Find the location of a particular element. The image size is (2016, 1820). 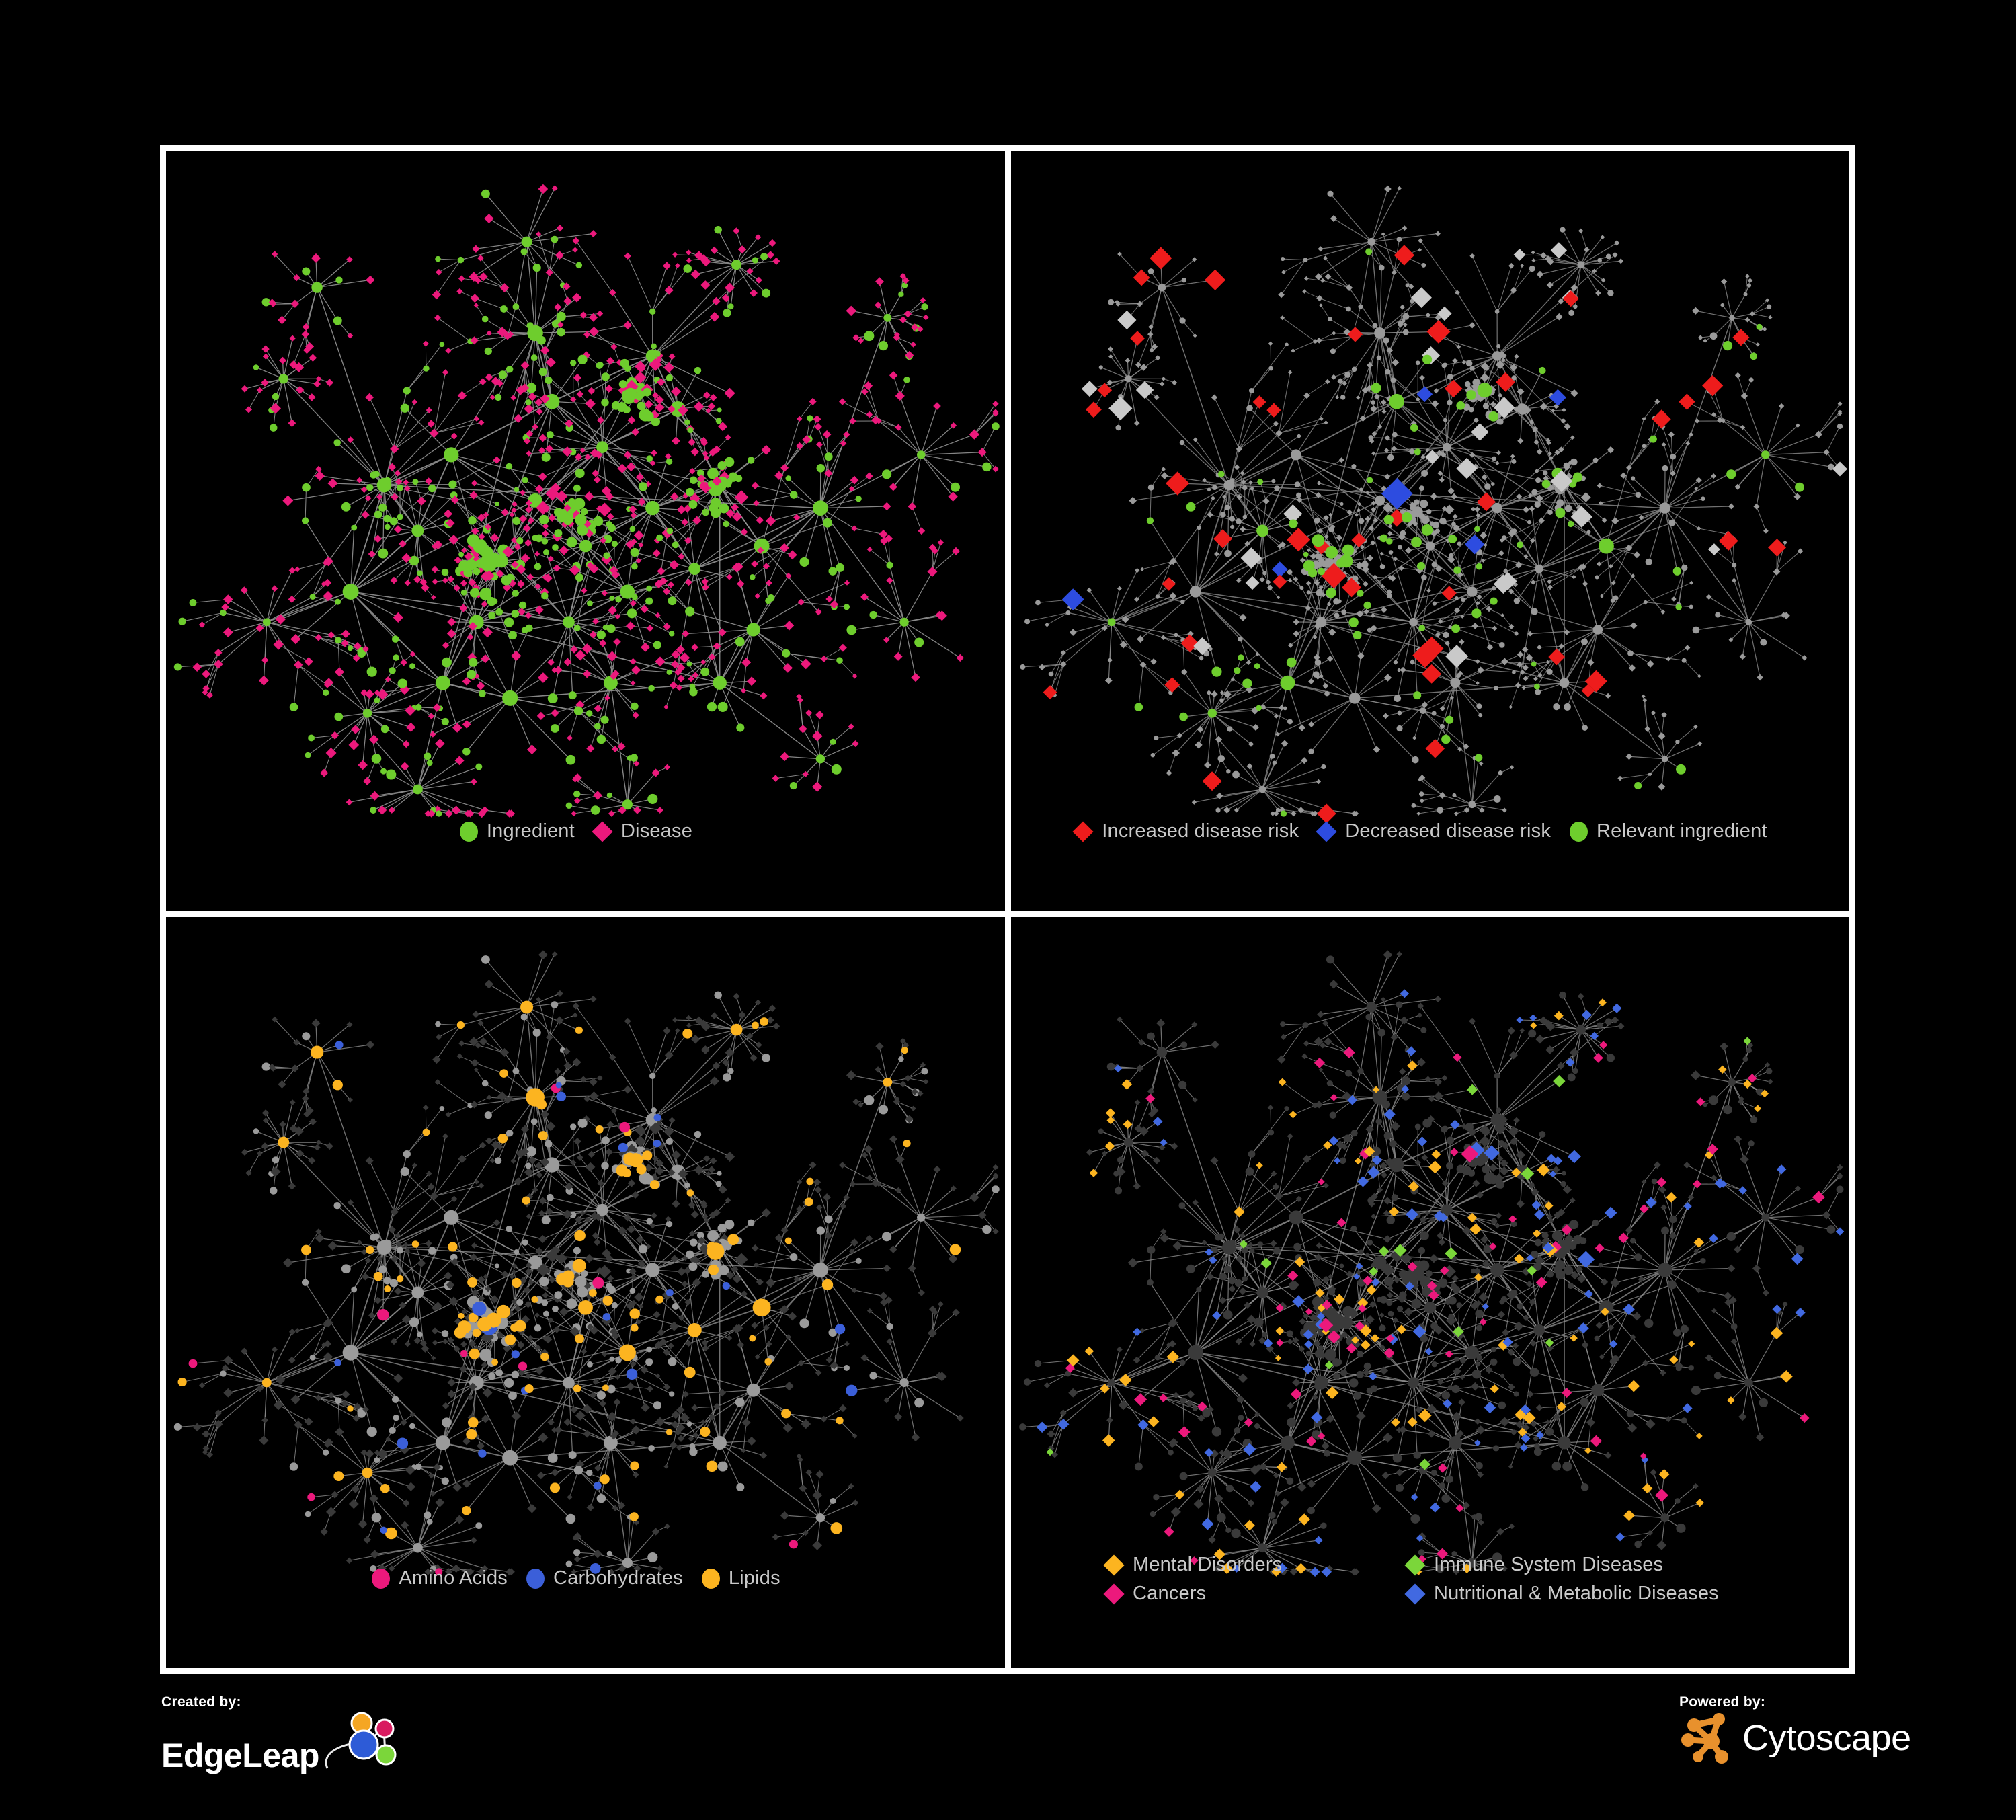

panel-divider-vertical is located at coordinates (1008, 909).